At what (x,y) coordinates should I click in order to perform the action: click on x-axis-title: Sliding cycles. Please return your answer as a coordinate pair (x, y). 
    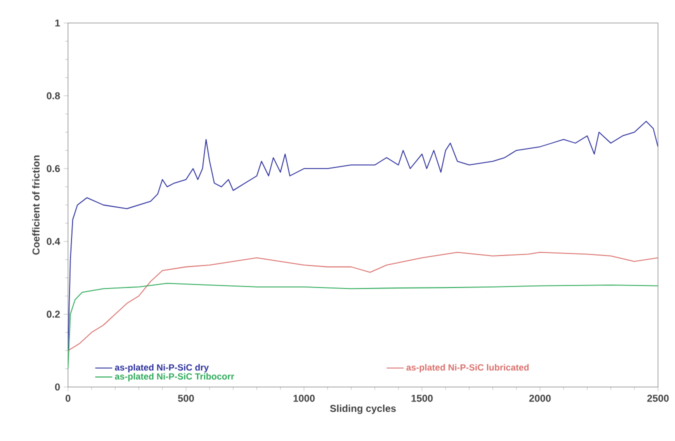
    Looking at the image, I should click on (363, 409).